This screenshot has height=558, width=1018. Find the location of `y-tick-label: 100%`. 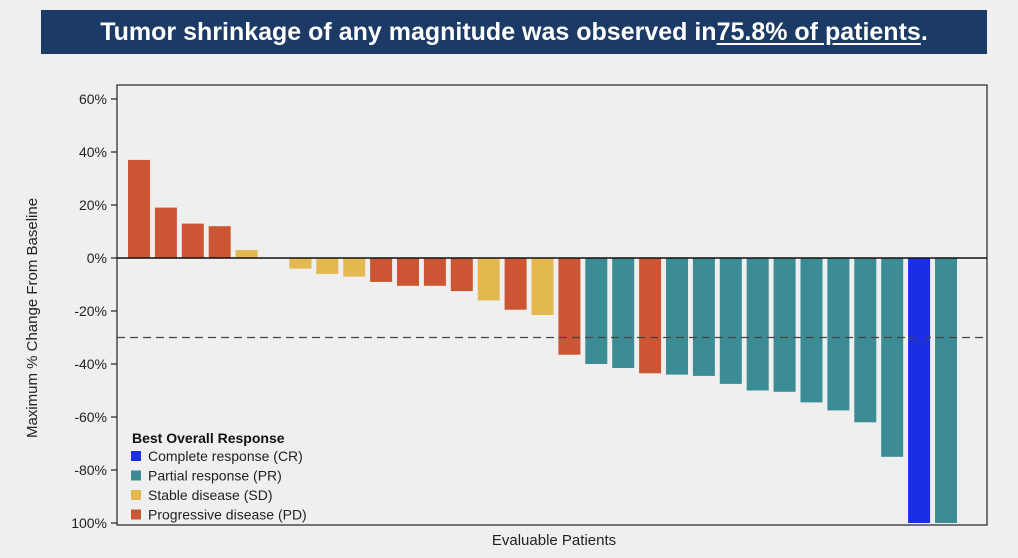

y-tick-label: 100% is located at coordinates (89, 523).